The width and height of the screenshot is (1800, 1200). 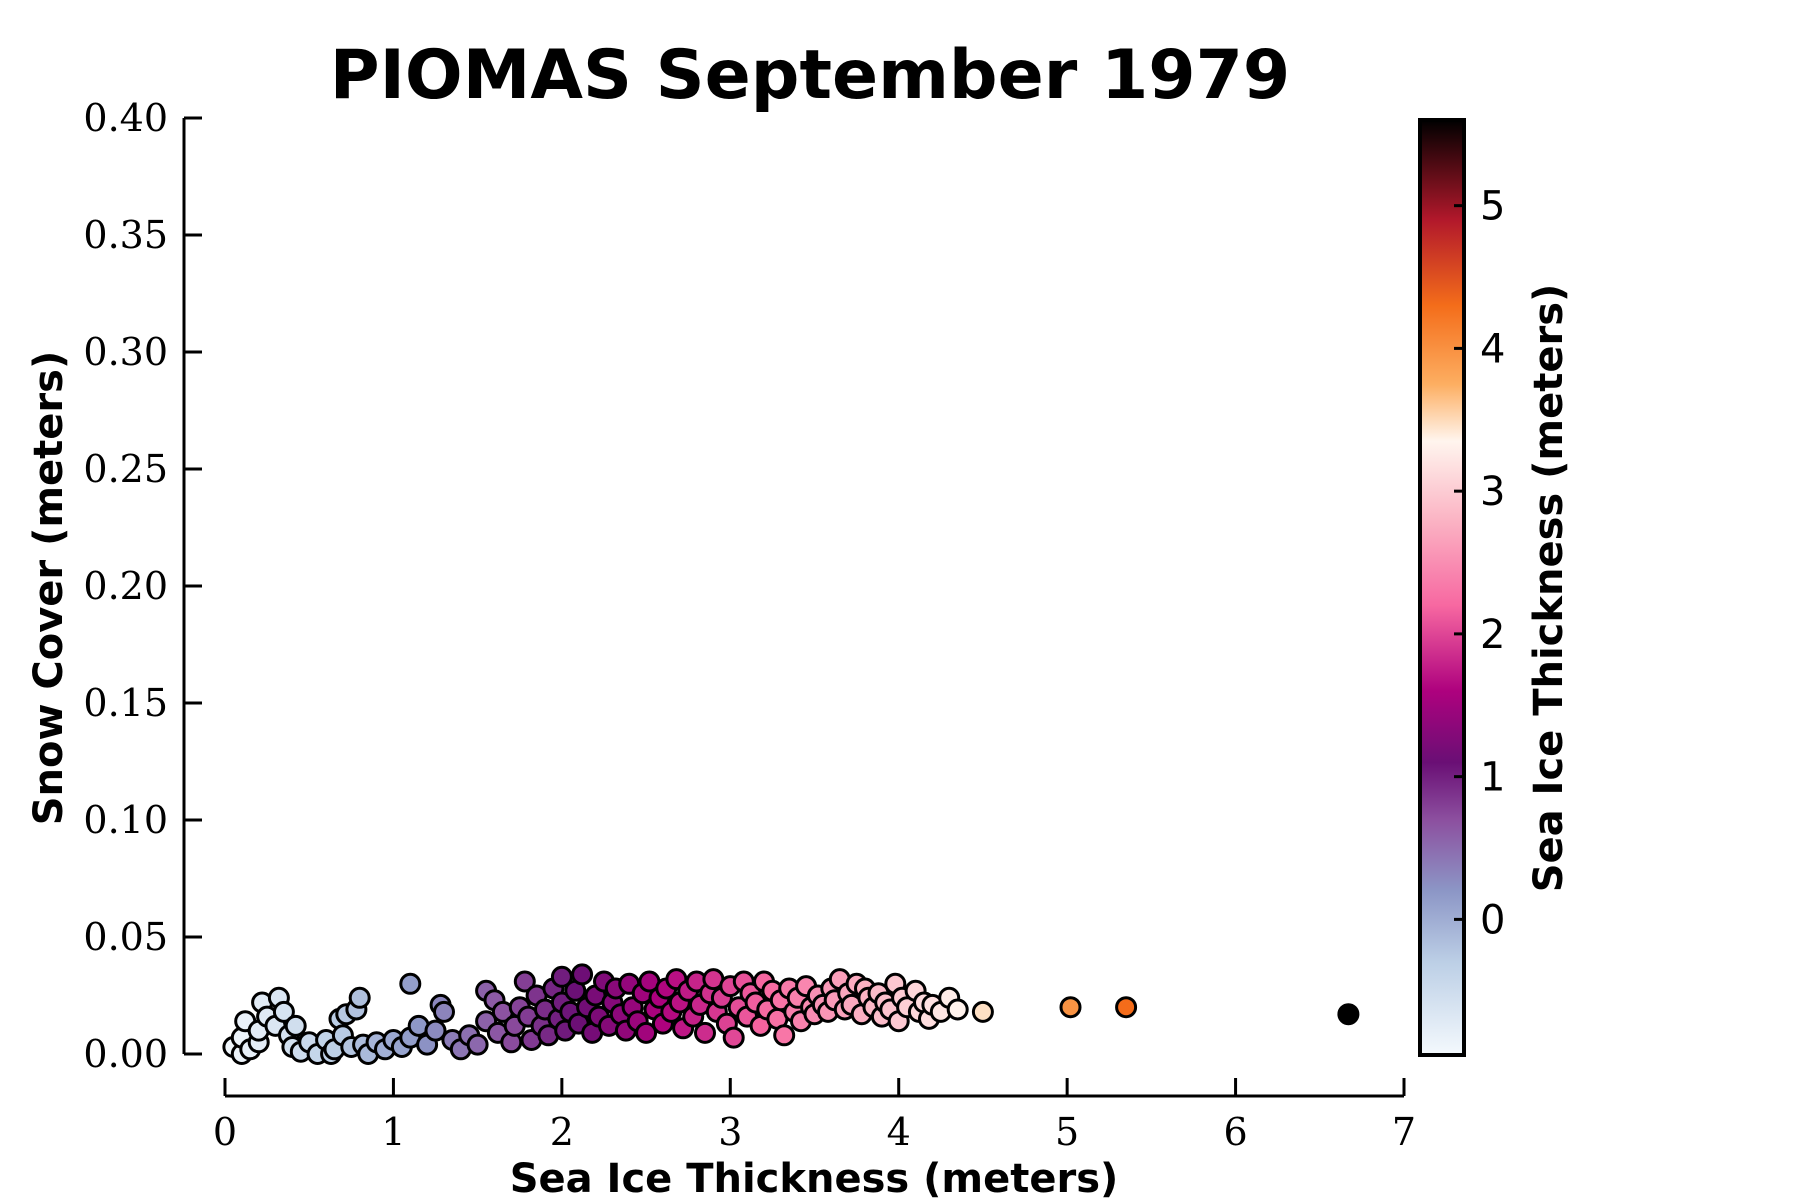 What do you see at coordinates (125, 469) in the screenshot?
I see `y-tick-label: 0.25` at bounding box center [125, 469].